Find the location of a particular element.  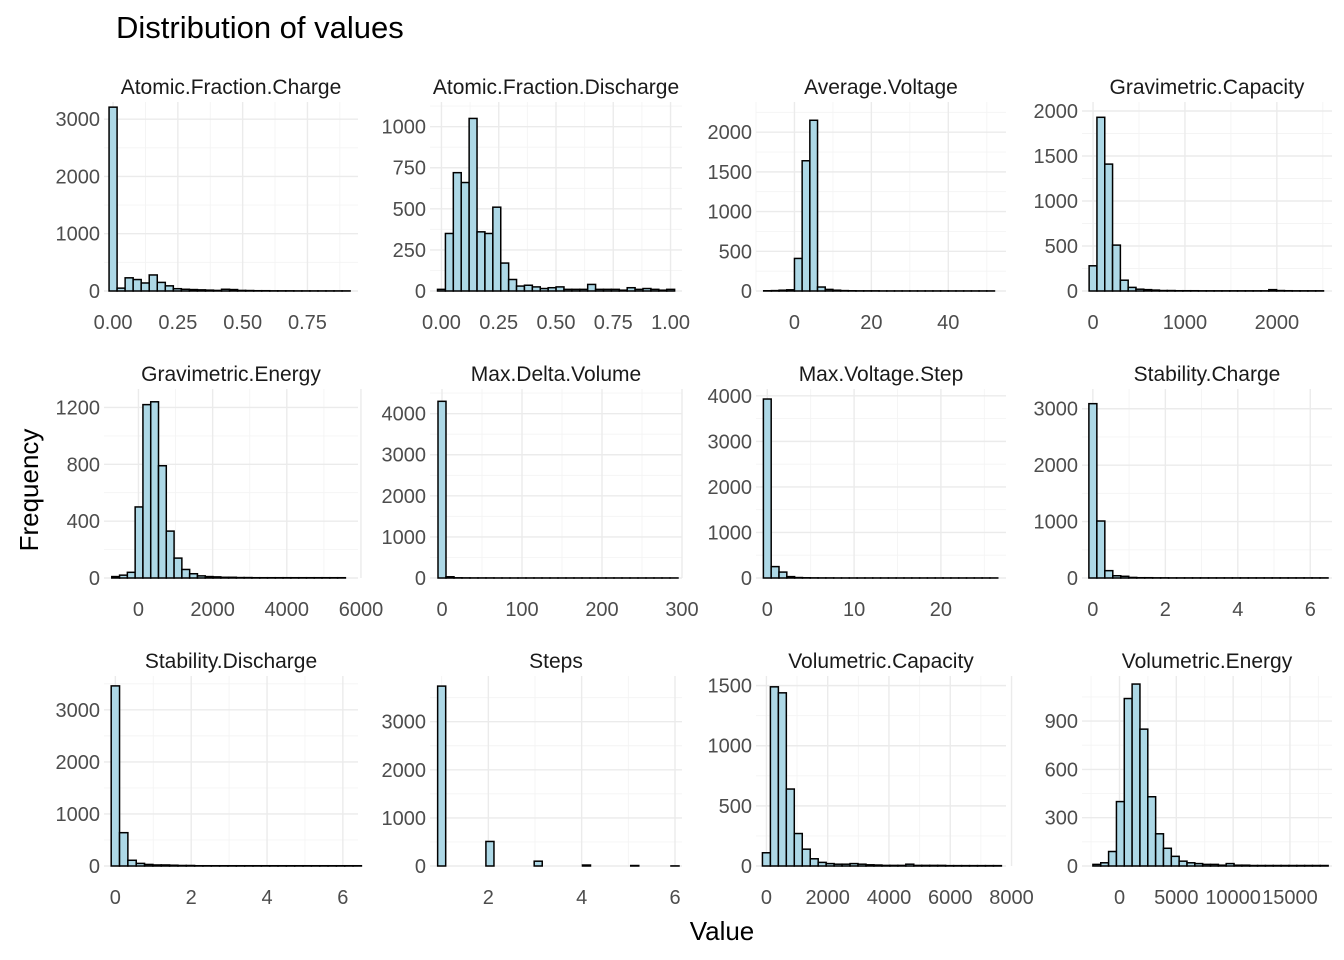

facet-title: Average.Voltage is located at coordinates (881, 87).